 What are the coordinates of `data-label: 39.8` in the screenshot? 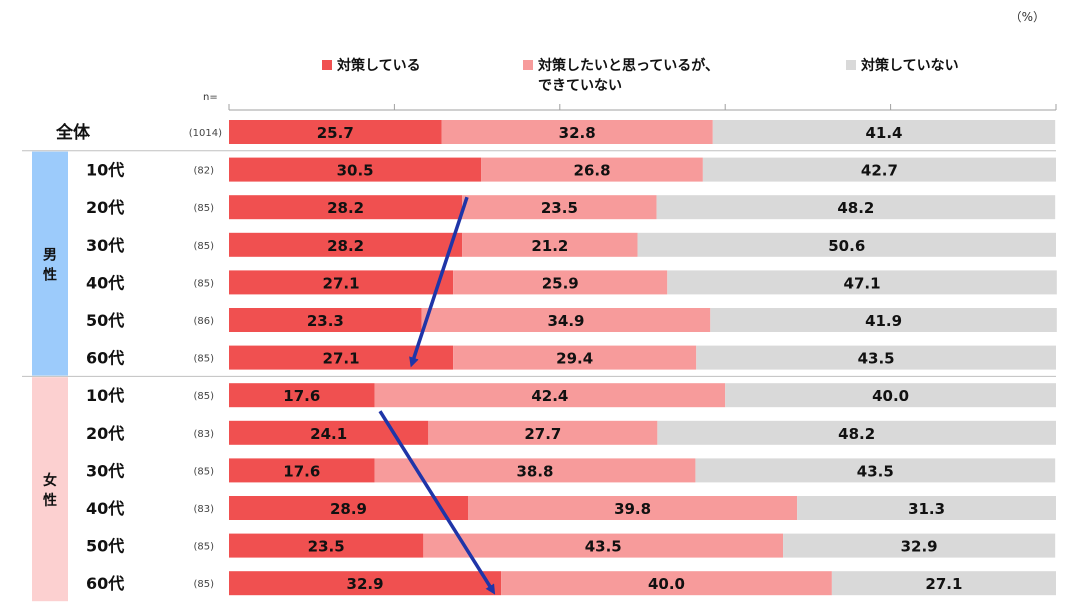 It's located at (632, 509).